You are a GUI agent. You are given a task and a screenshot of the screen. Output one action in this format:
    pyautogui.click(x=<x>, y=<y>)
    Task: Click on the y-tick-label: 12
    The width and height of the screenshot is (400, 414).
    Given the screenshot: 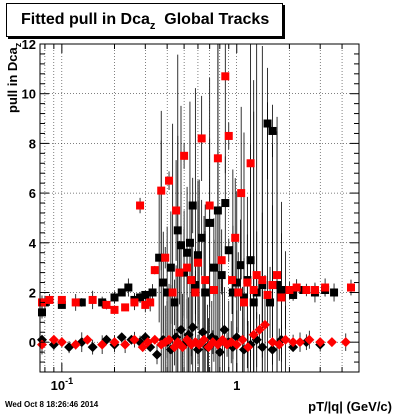 What is the action you would take?
    pyautogui.click(x=29, y=44)
    